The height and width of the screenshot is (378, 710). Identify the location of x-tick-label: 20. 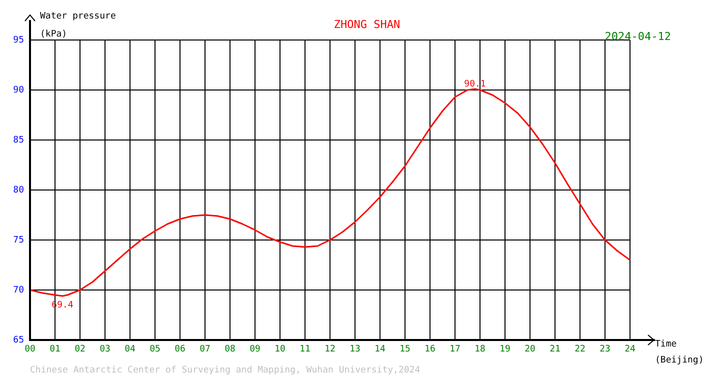
(530, 349).